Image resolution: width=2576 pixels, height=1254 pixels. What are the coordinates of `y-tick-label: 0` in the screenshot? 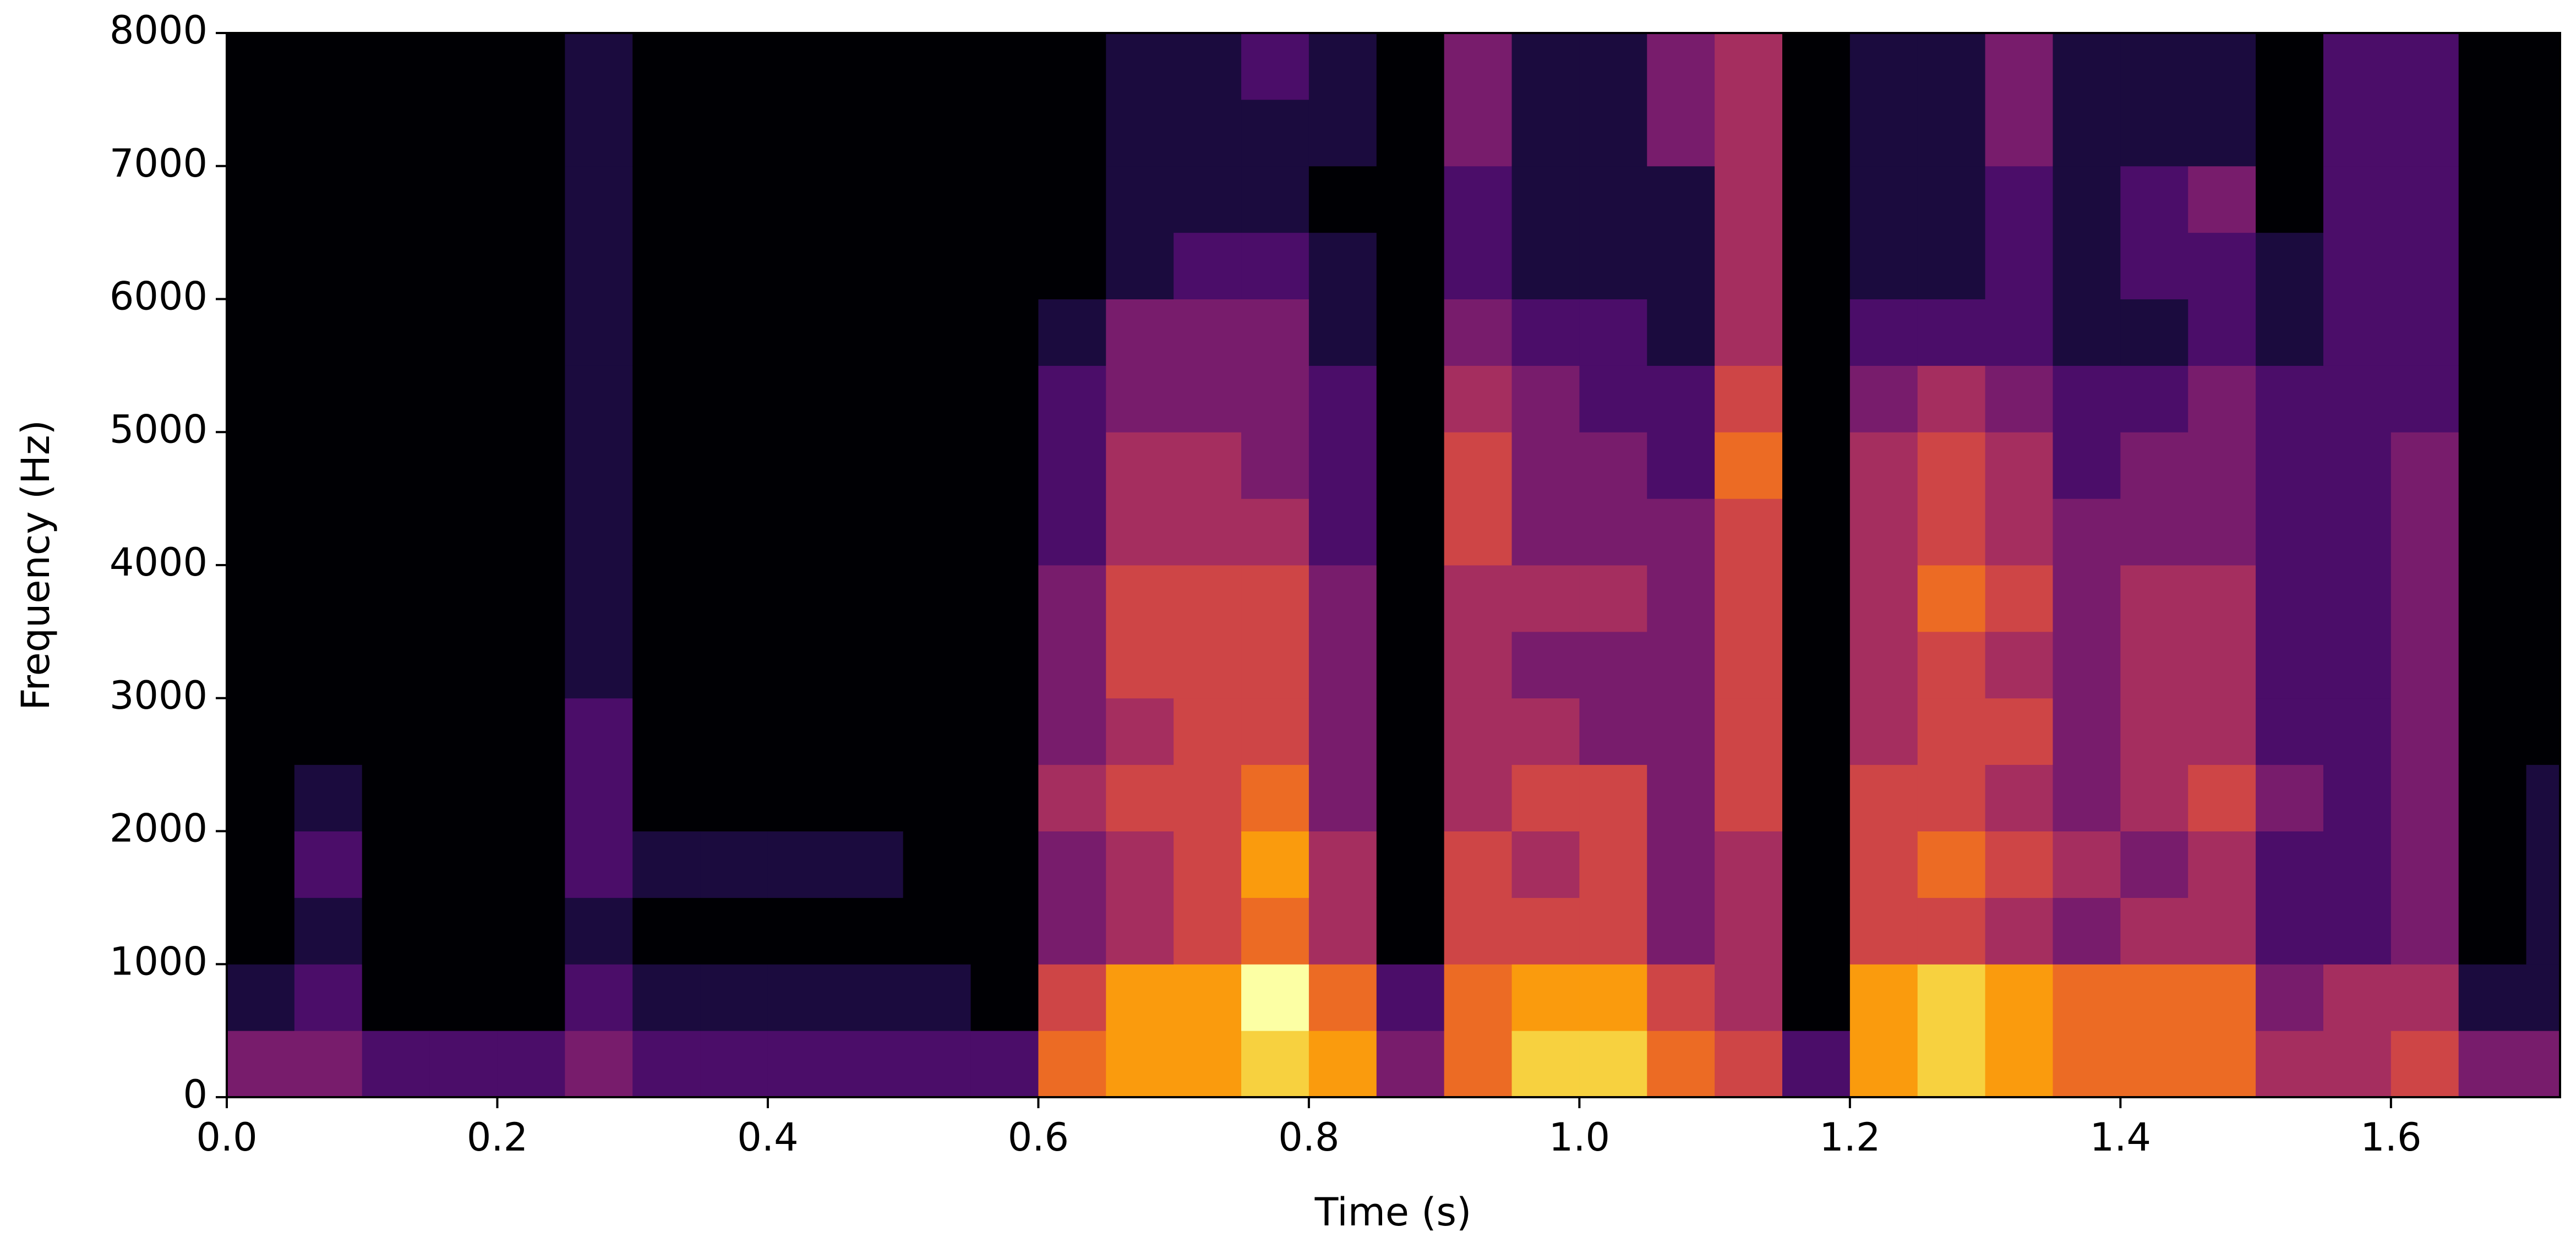 It's located at (196, 1094).